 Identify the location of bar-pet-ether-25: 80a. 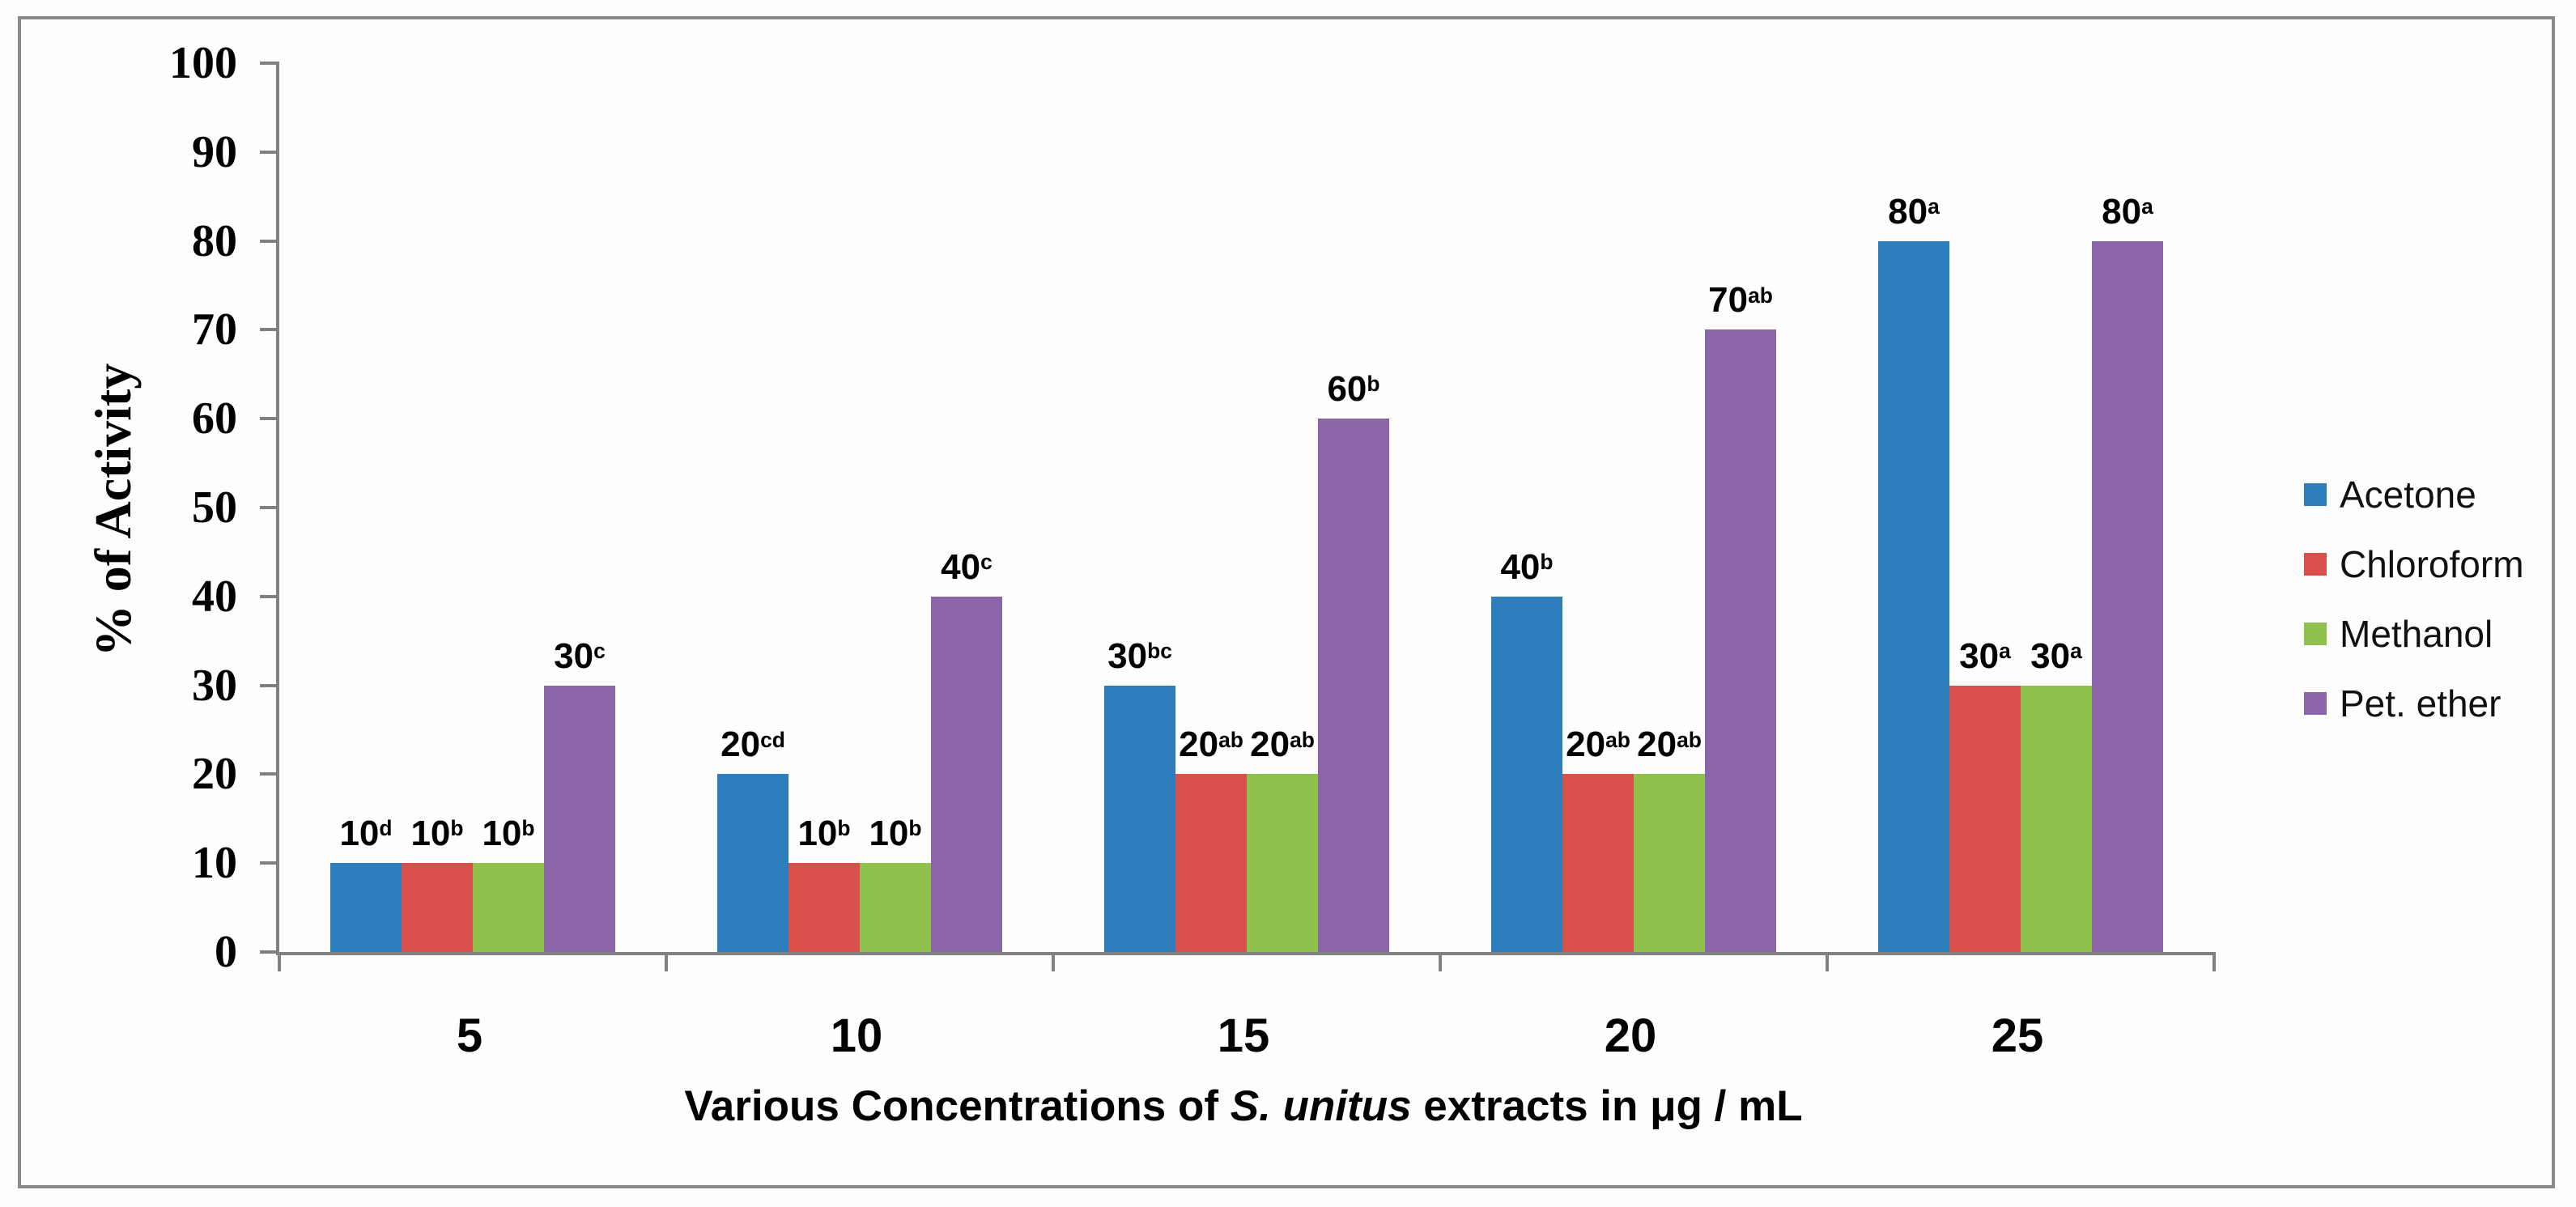
(2127, 572).